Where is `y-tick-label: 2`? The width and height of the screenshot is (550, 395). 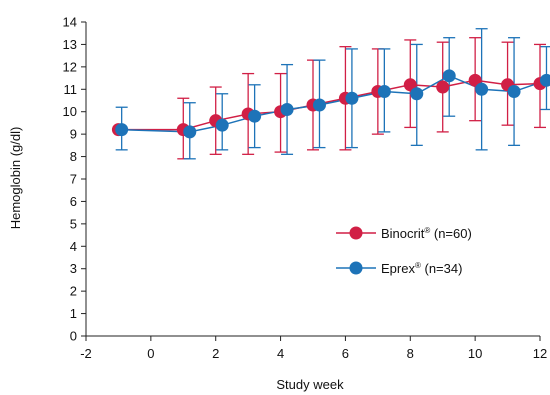 y-tick-label: 2 is located at coordinates (73, 291).